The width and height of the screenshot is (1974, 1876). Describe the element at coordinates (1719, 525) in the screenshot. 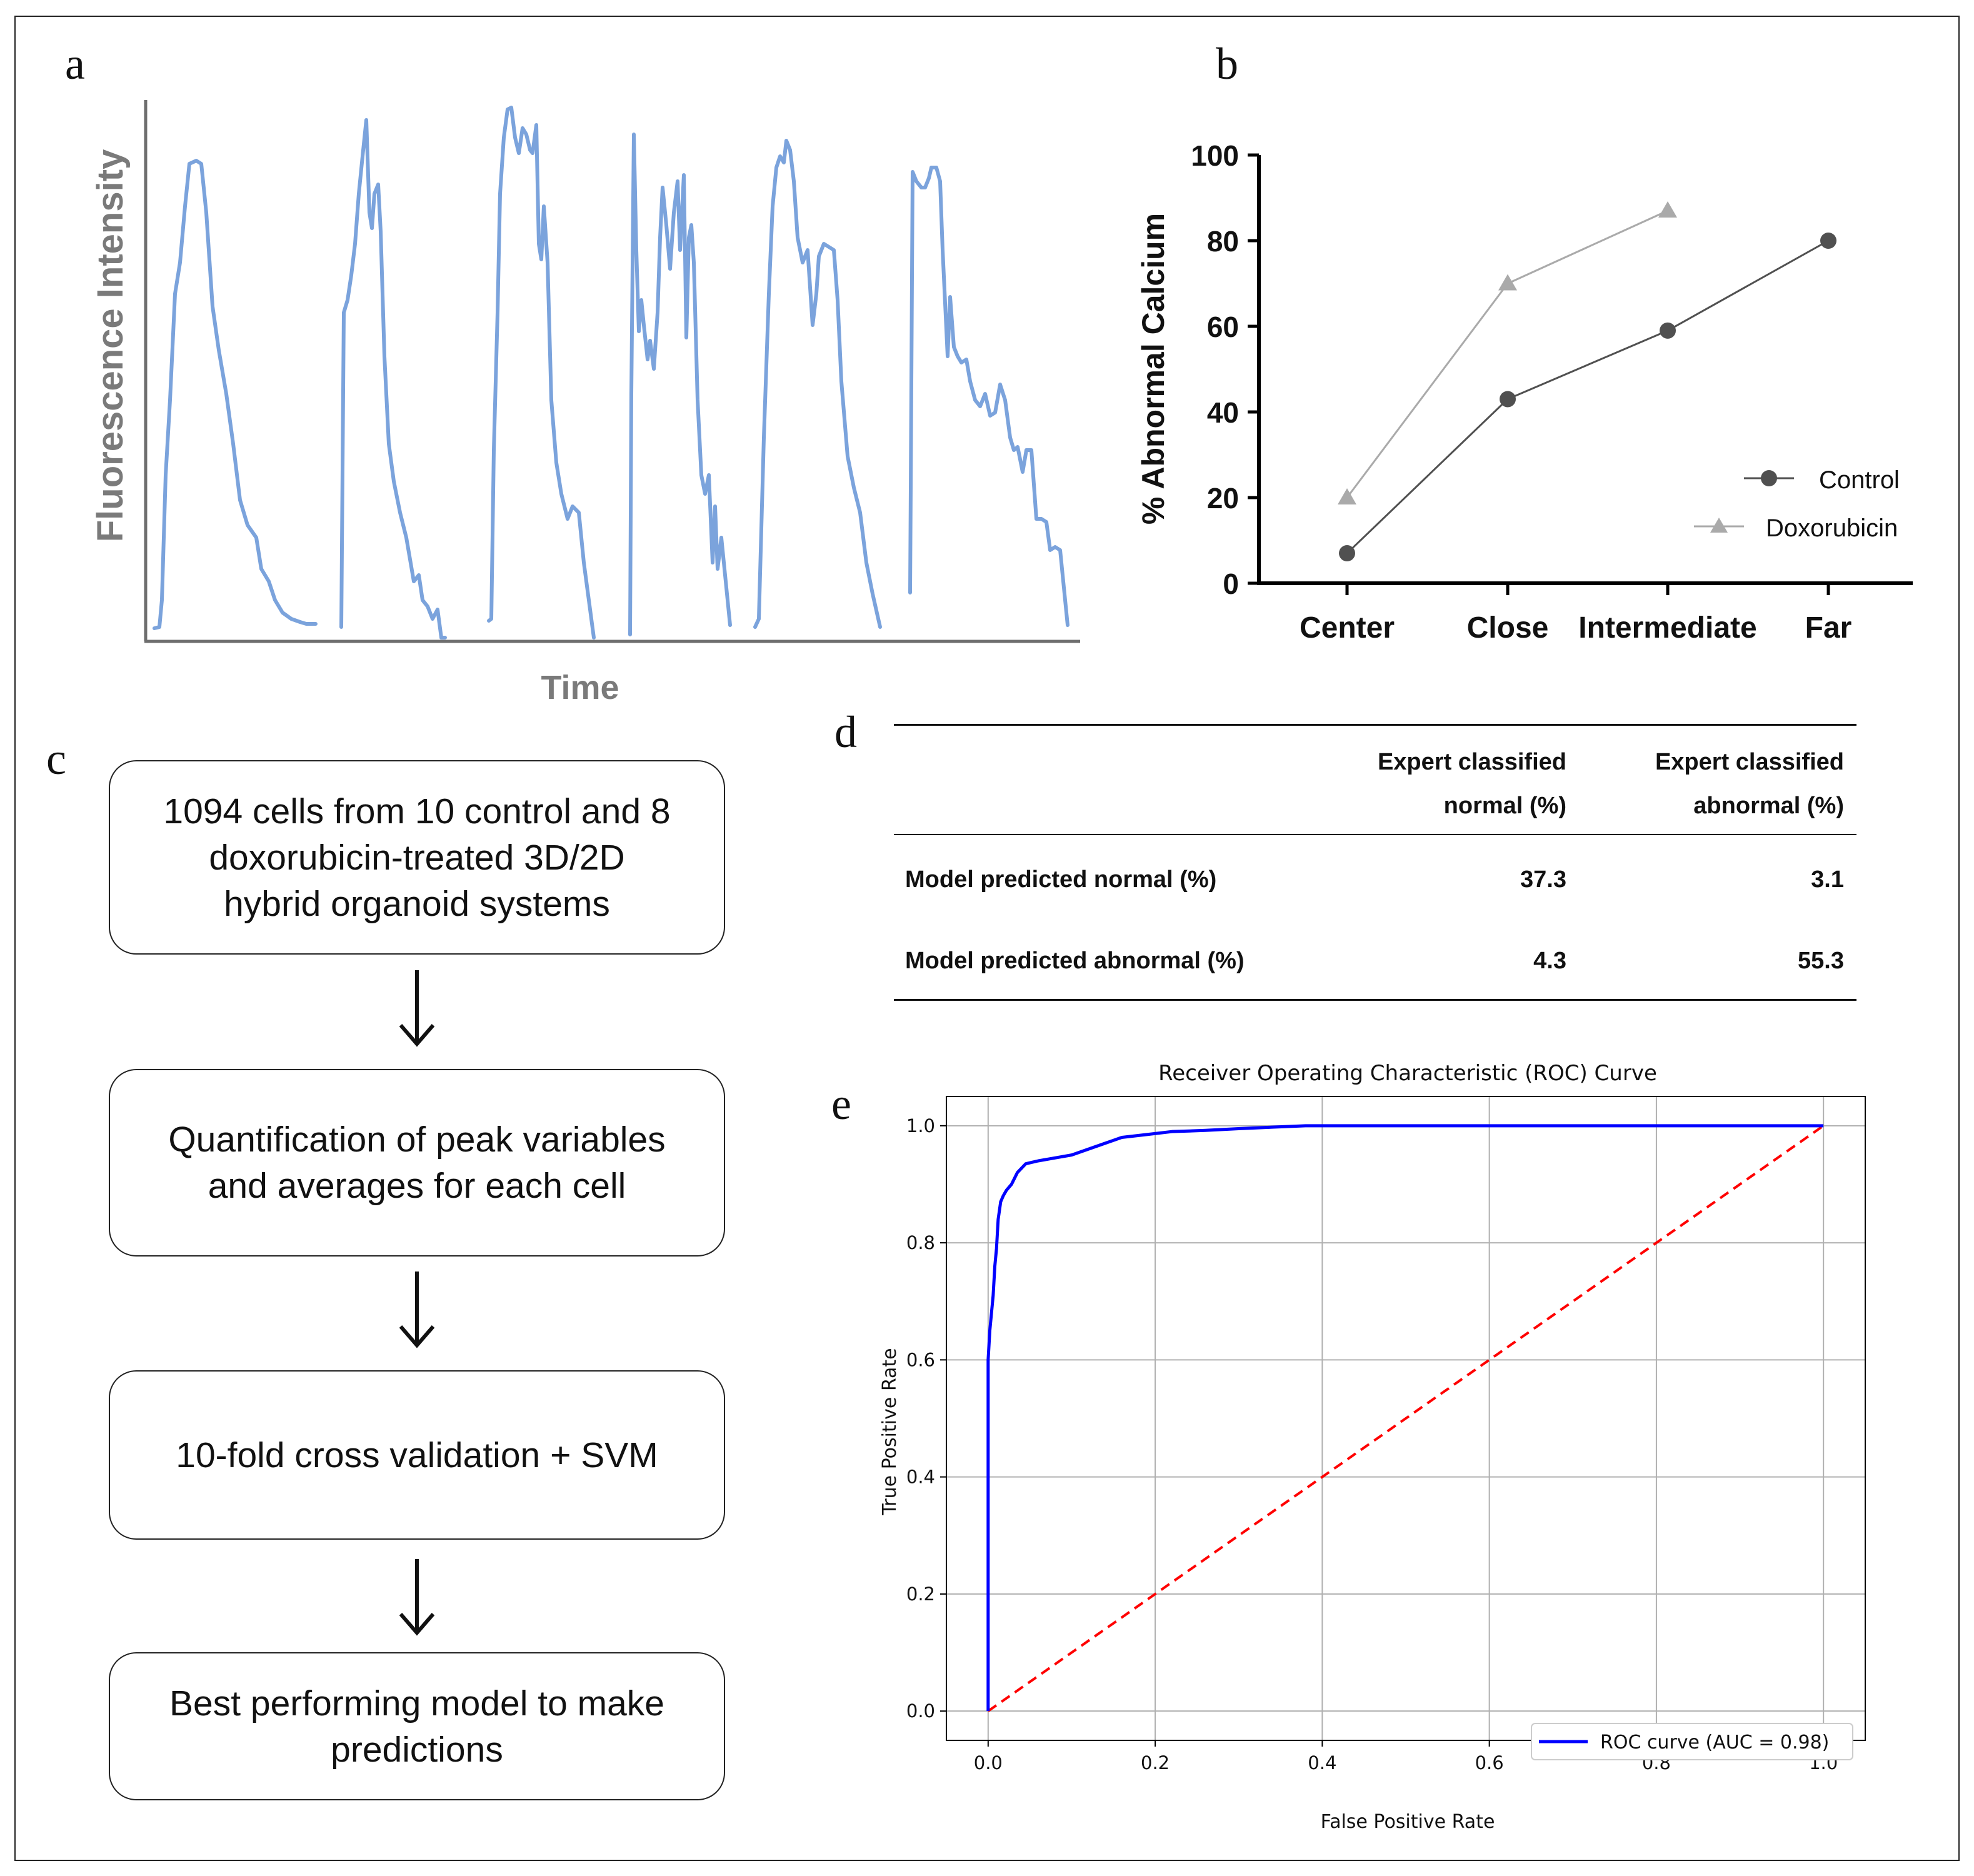

I see `legend-doxorubicin-marker` at that location.